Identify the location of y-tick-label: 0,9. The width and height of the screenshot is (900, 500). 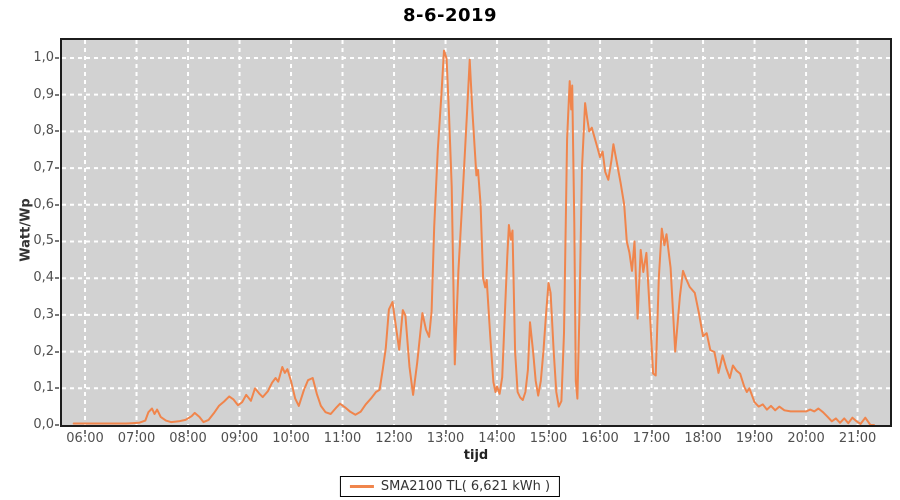
(43, 94).